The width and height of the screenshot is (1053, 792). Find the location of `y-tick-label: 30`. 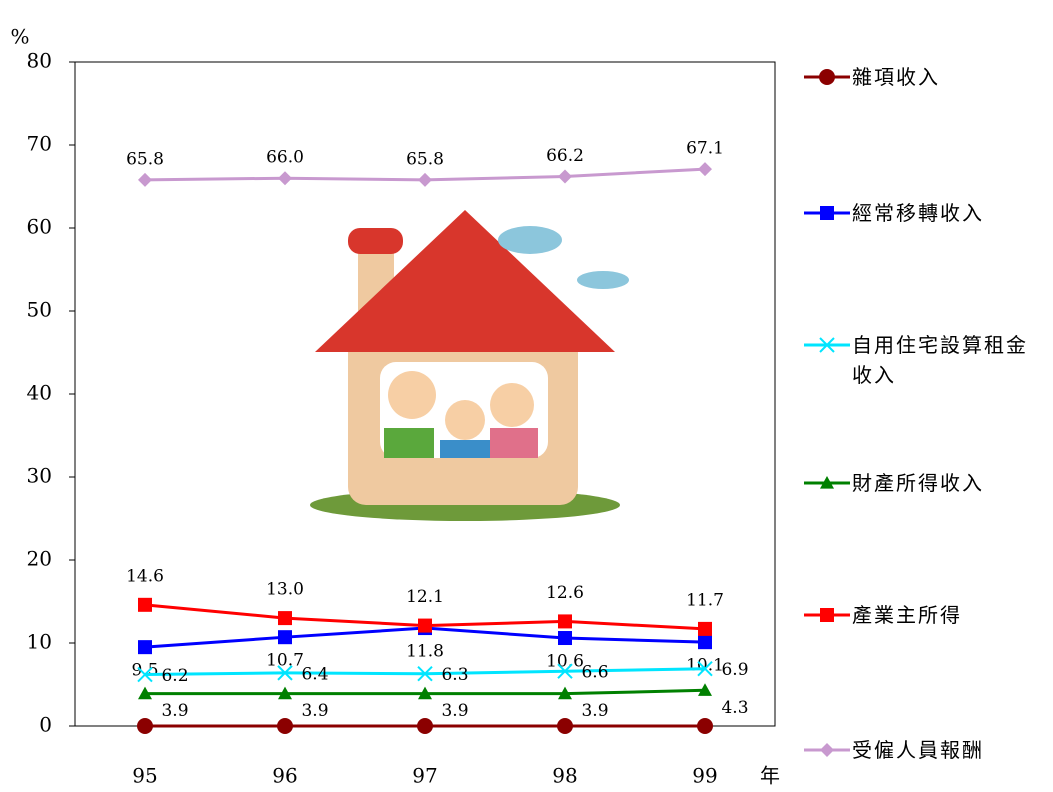

y-tick-label: 30 is located at coordinates (39, 476).